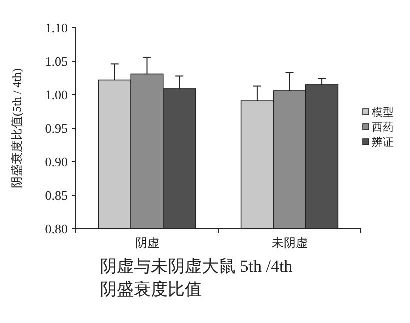 This screenshot has width=410, height=323. What do you see at coordinates (290, 243) in the screenshot?
I see `x-tick-label: 未阴虚` at bounding box center [290, 243].